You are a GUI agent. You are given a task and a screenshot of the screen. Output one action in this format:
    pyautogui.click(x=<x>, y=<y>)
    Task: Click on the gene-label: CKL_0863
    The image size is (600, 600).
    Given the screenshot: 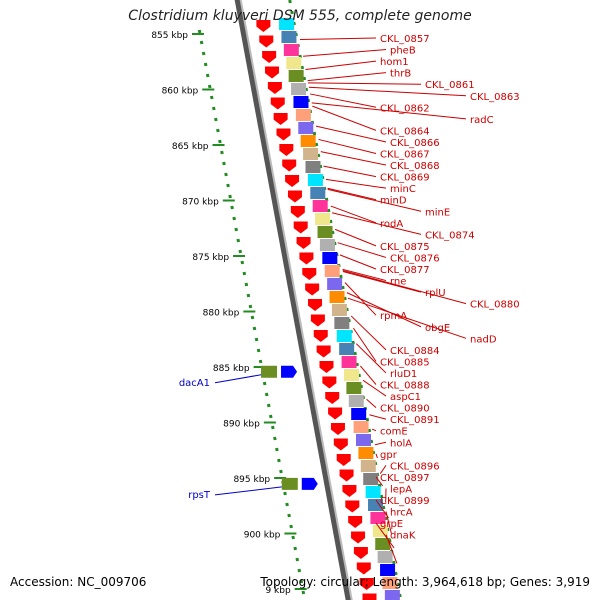 What is the action you would take?
    pyautogui.click(x=495, y=97)
    